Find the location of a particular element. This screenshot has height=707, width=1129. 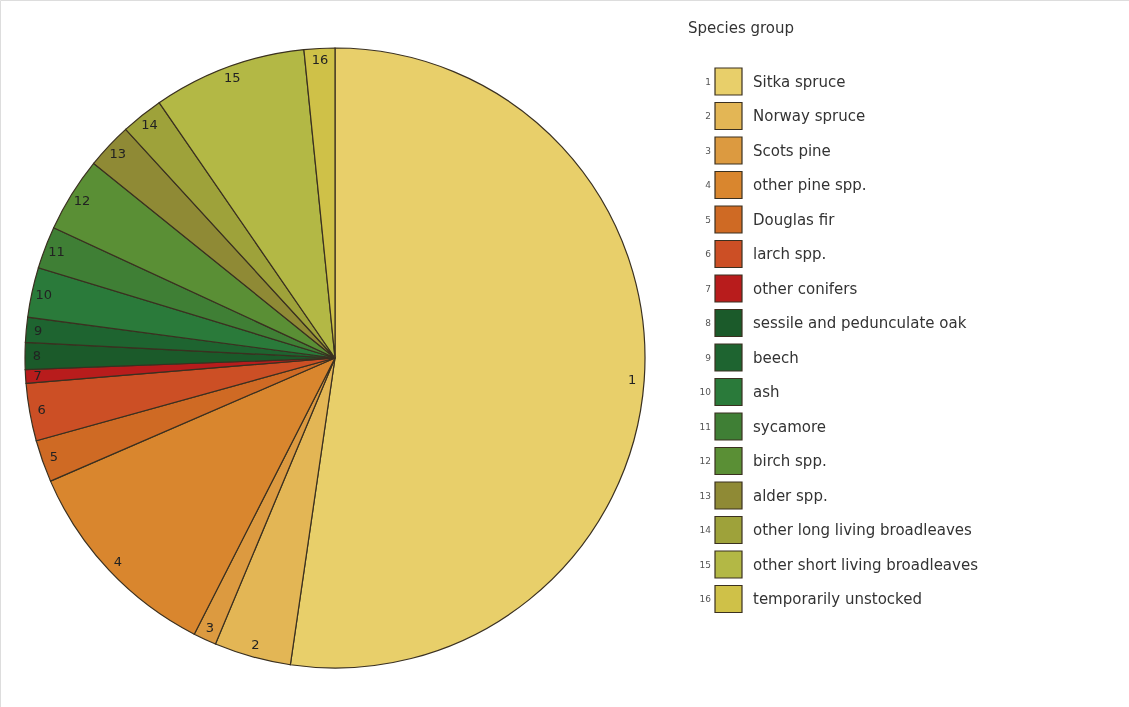

legend-label: other pine spp. is located at coordinates (810, 185).